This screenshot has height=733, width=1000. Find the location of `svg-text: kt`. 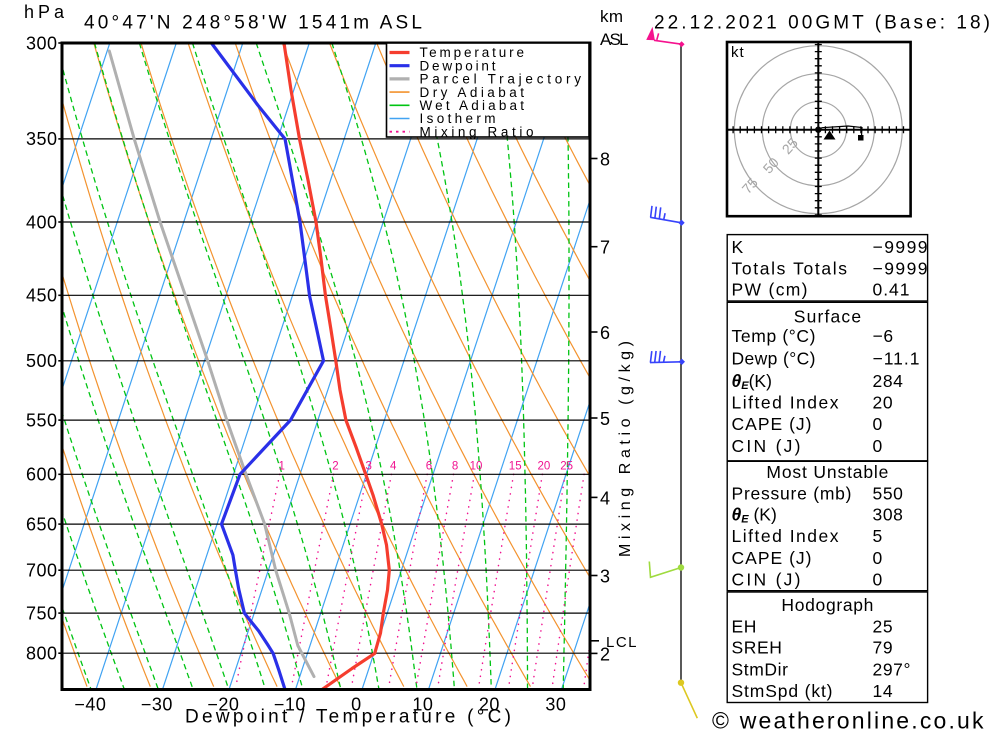

svg-text: kt is located at coordinates (738, 52).